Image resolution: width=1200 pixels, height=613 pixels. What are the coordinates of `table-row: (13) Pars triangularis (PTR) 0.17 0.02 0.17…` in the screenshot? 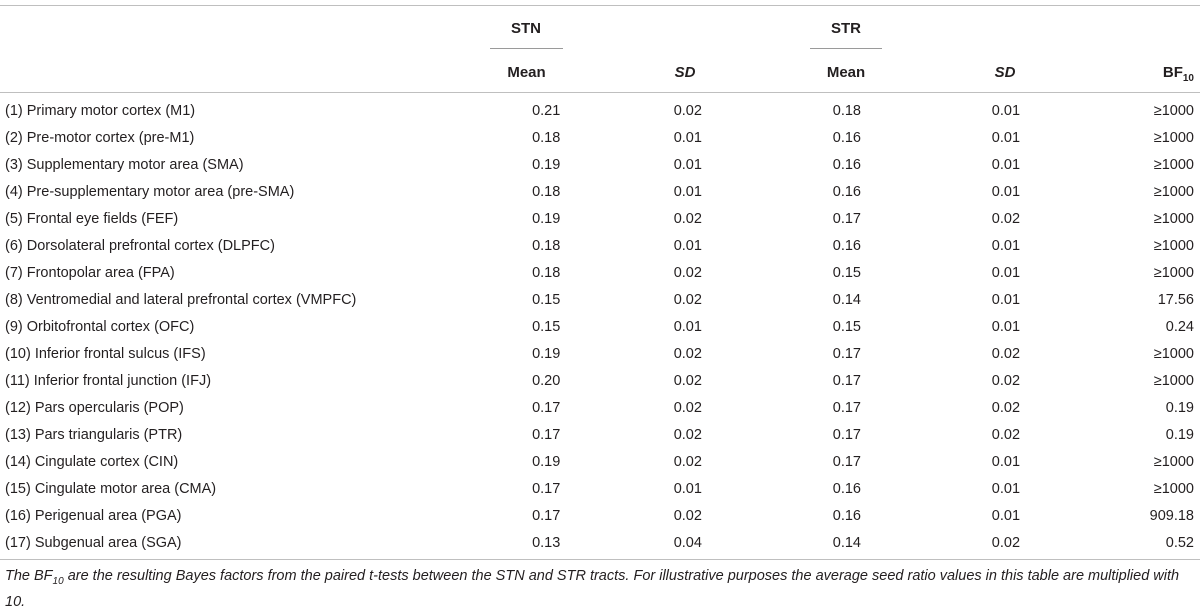 It's located at (600, 434).